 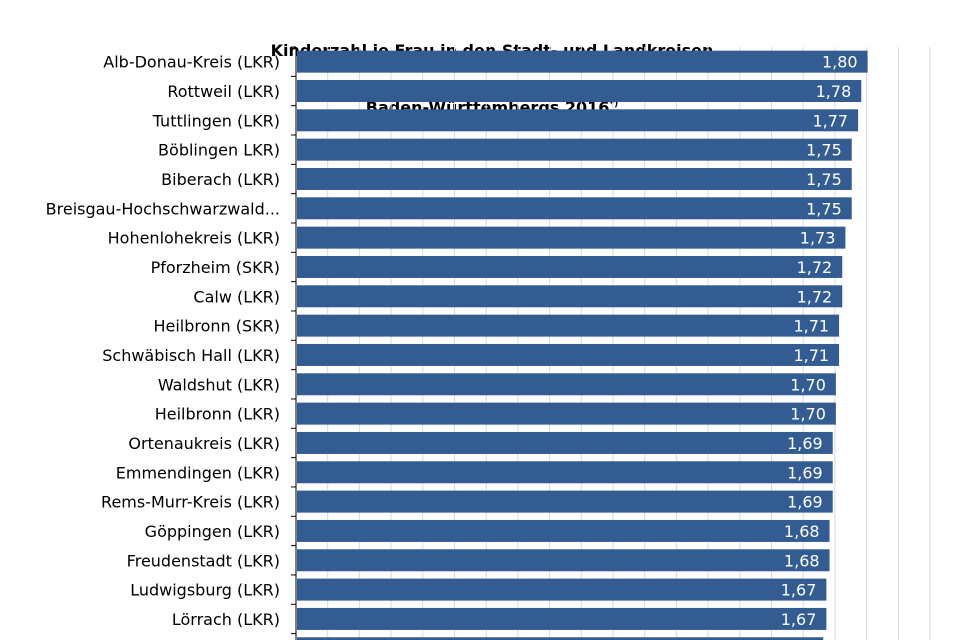 What do you see at coordinates (217, 414) in the screenshot?
I see `category-label: Heilbronn (LKR)` at bounding box center [217, 414].